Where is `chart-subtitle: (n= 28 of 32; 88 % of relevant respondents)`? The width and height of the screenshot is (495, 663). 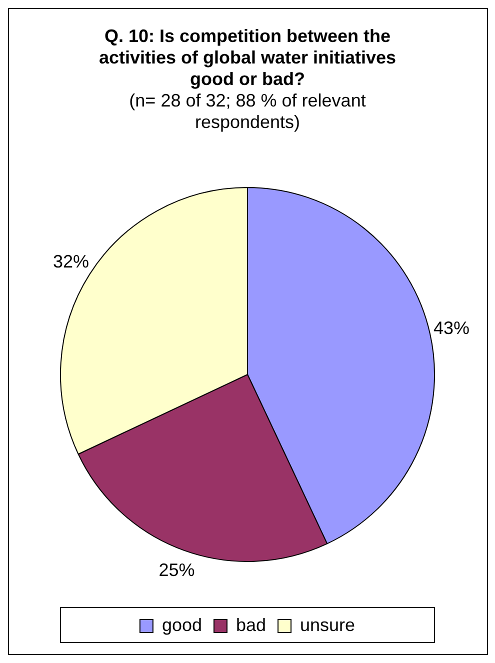
chart-subtitle: (n= 28 of 32; 88 % of relevant respondents) is located at coordinates (247, 111).